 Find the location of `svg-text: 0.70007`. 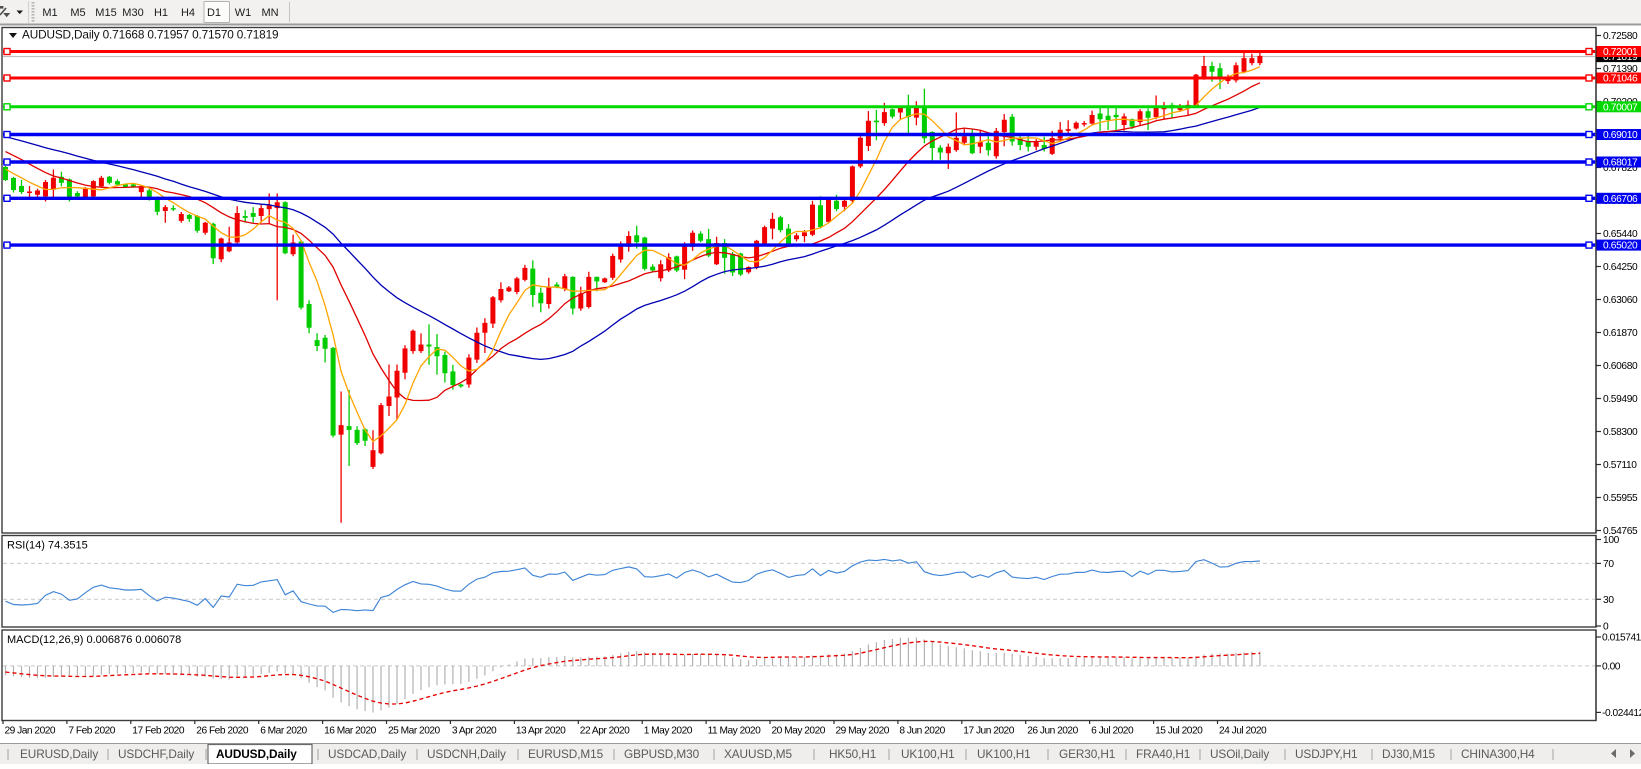

svg-text: 0.70007 is located at coordinates (1620, 107).